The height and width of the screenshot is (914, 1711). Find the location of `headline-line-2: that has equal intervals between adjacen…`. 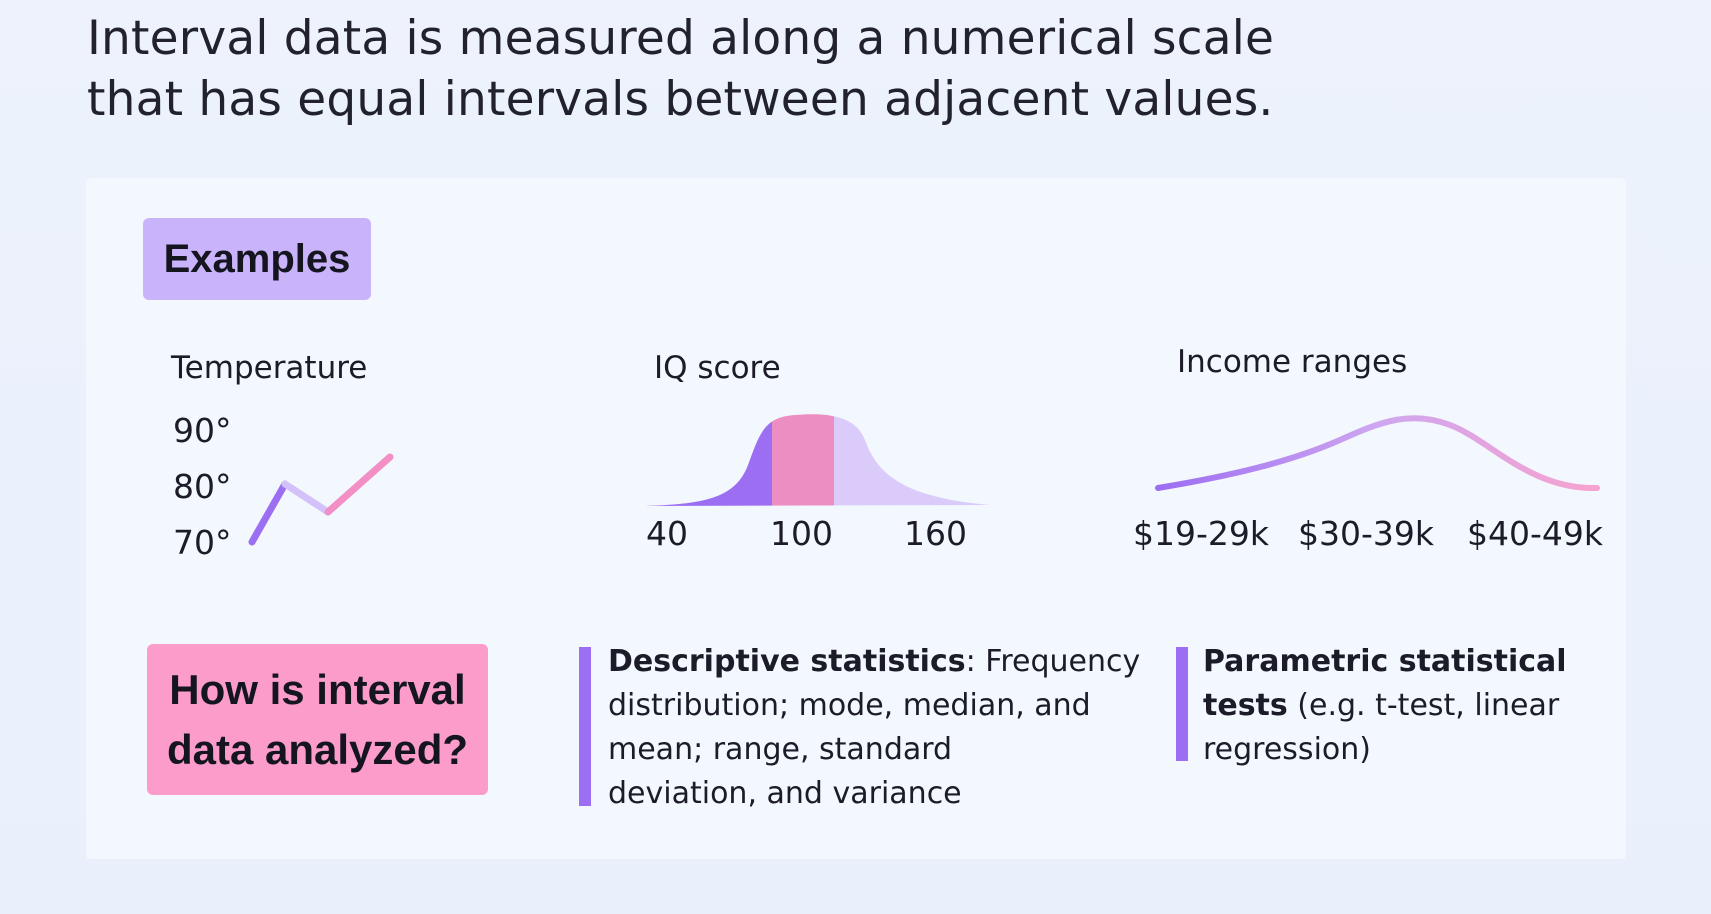

headline-line-2: that has equal intervals between adjacen… is located at coordinates (680, 99).